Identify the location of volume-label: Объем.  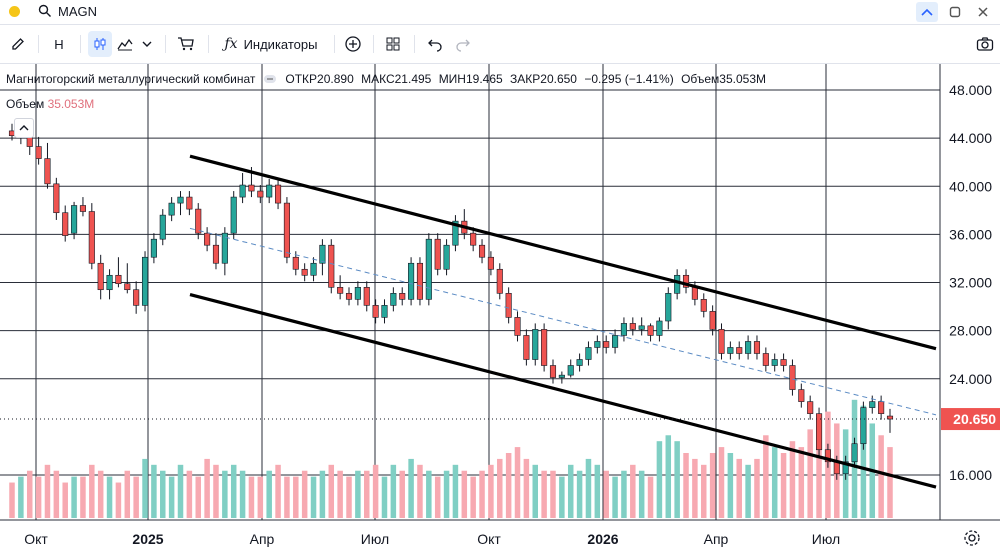
(25, 104).